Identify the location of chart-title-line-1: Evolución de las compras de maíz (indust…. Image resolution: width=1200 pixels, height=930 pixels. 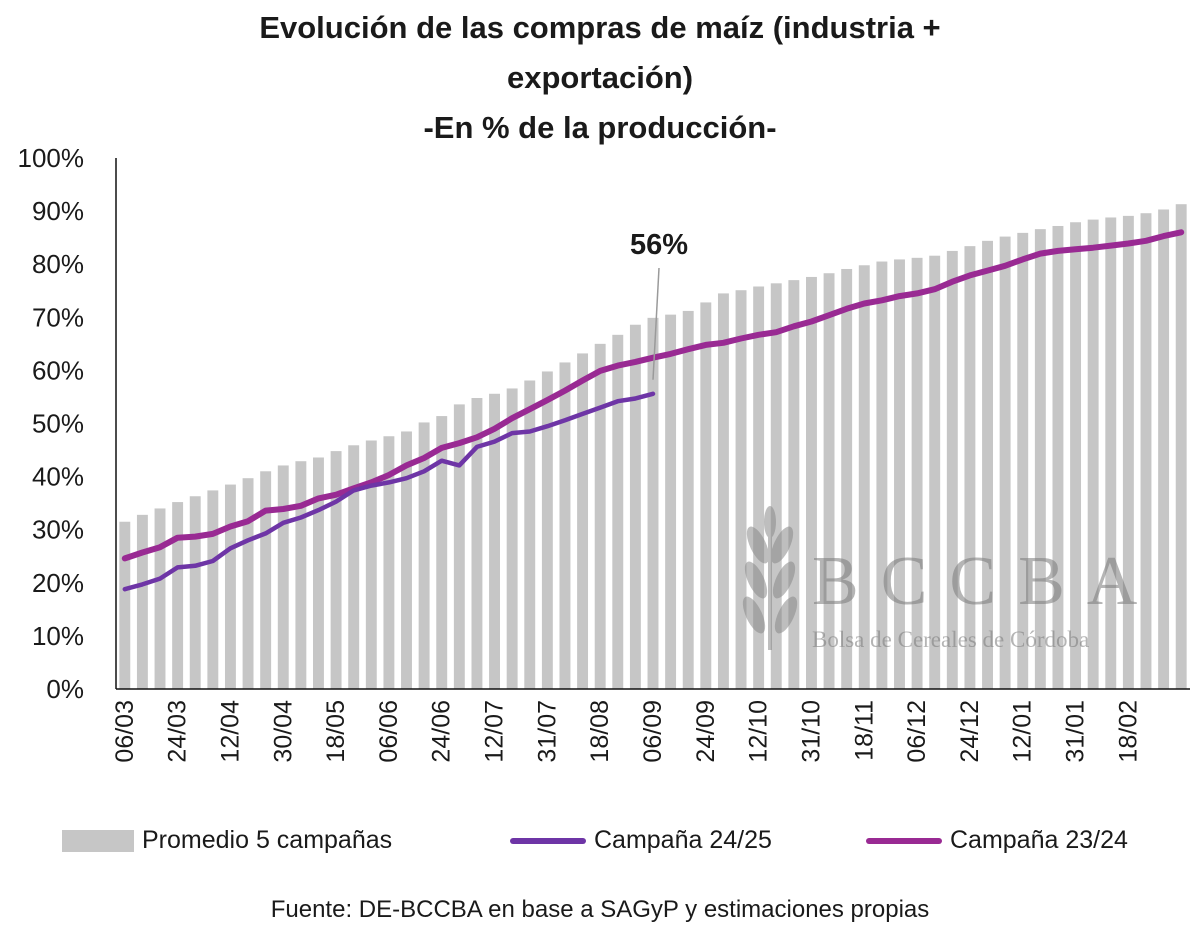
(600, 27).